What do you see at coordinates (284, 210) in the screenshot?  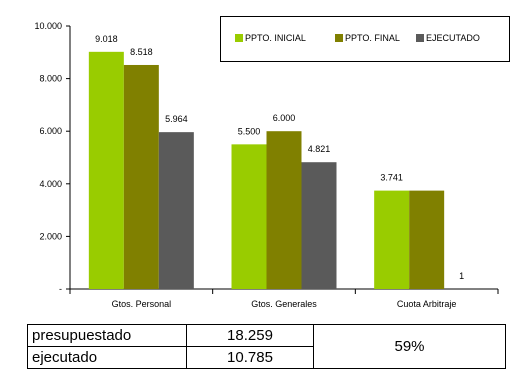 I see `bar-ppto-final-gtos-generales` at bounding box center [284, 210].